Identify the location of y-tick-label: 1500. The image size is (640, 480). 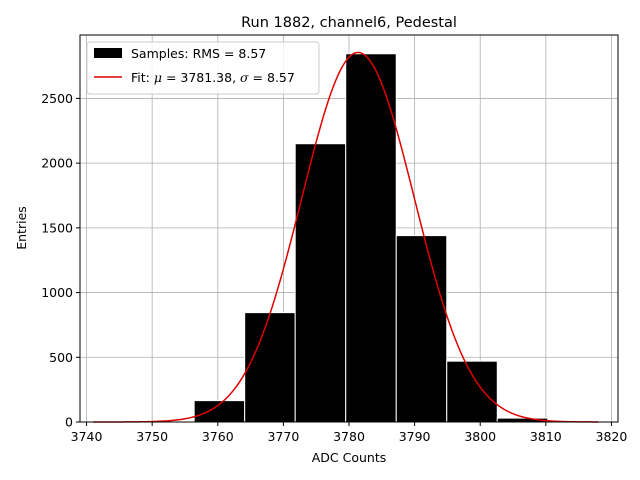
(57, 227).